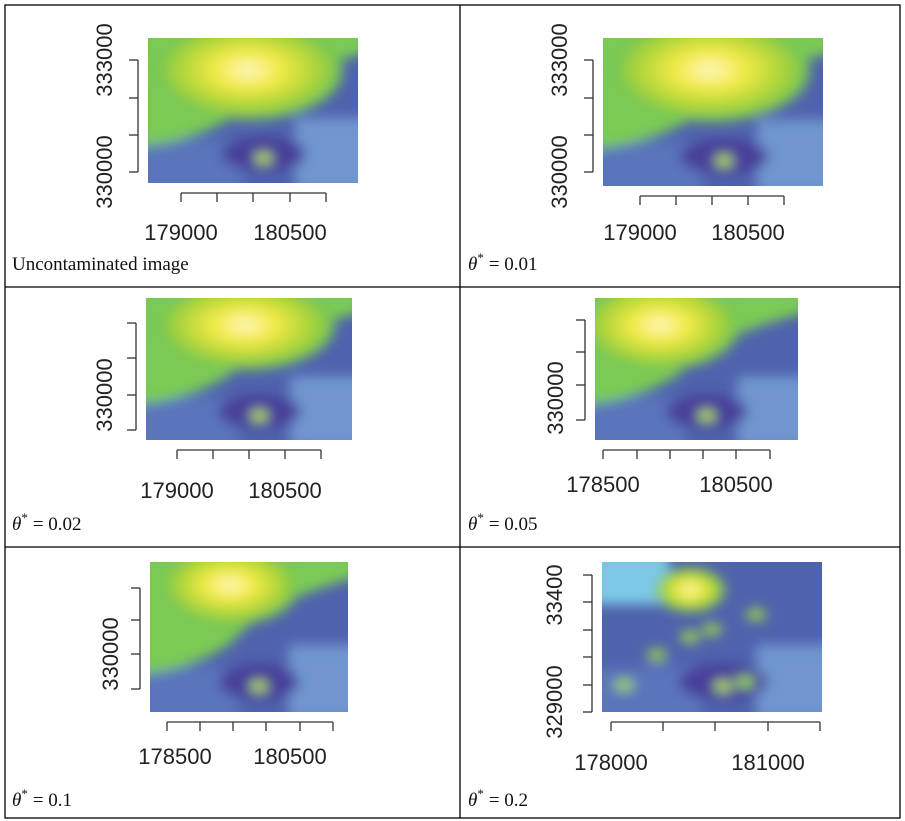  I want to click on caption: Uncontaminated image, so click(100, 264).